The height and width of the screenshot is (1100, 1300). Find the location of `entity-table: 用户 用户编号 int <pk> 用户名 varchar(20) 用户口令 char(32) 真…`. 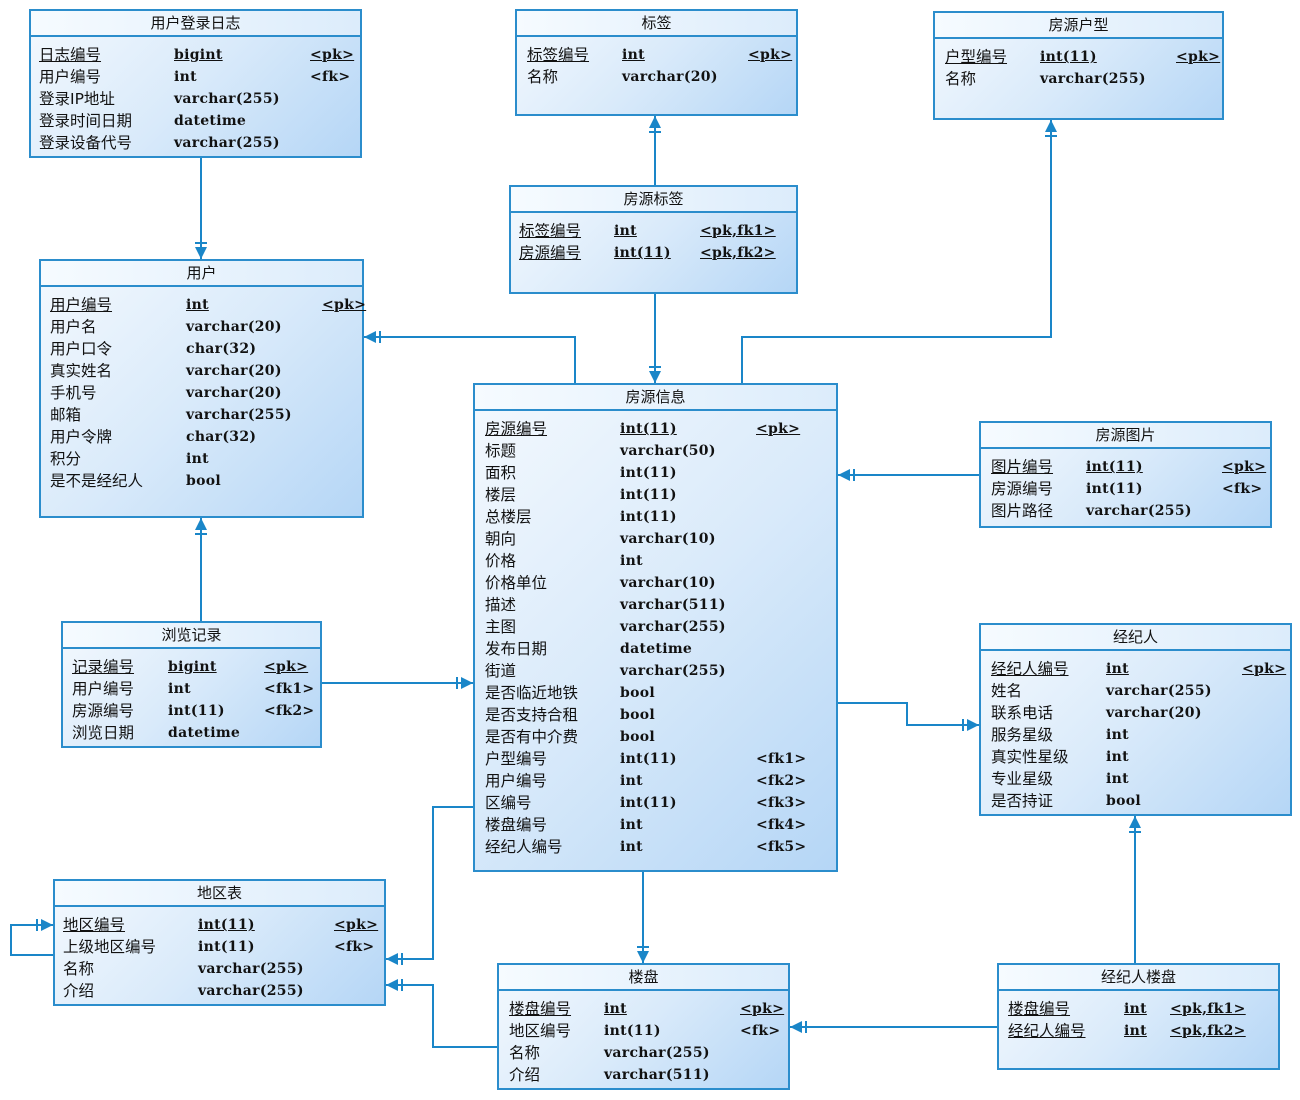

entity-table: 用户 用户编号 int <pk> 用户名 varchar(20) 用户口令 char(32) 真… is located at coordinates (202, 388).